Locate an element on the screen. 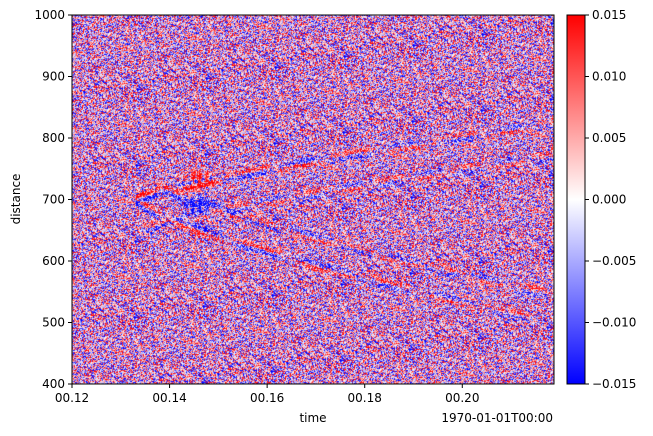  y-tick-label: 600 is located at coordinates (53, 261).